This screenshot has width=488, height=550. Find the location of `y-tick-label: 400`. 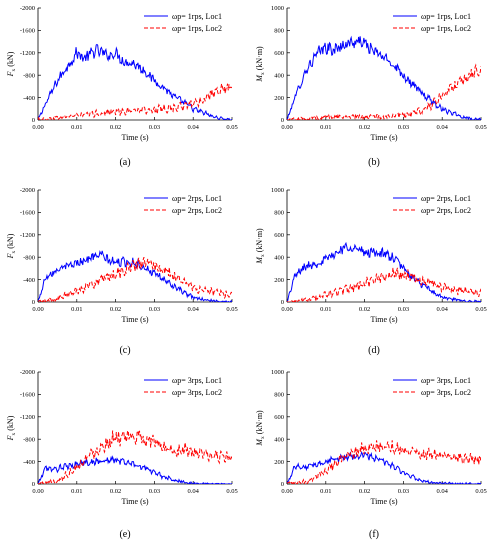

y-tick-label: 400 is located at coordinates (279, 439).